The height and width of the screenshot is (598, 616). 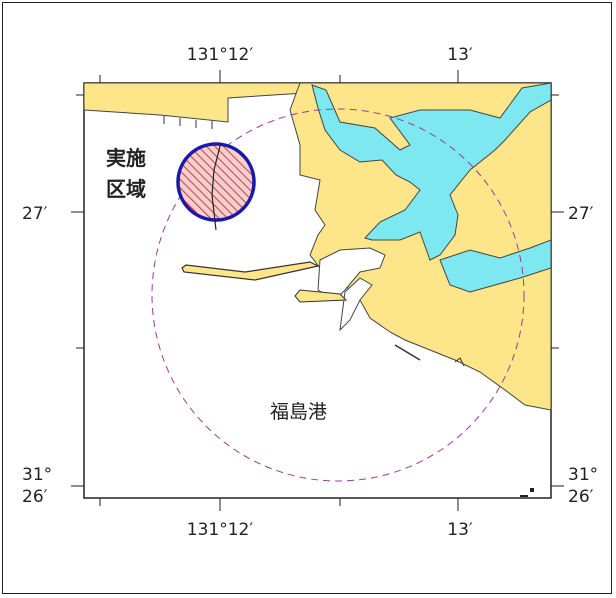 What do you see at coordinates (126, 158) in the screenshot?
I see `survey-area-label-line1: 実施` at bounding box center [126, 158].